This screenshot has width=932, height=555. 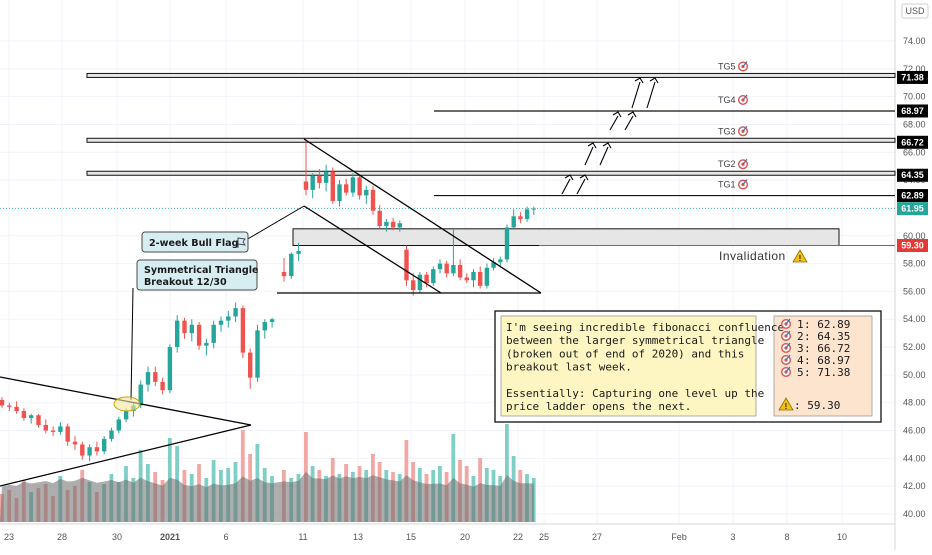 What do you see at coordinates (635, 393) in the screenshot?
I see `note-line: Essentially: Capturing one level up the` at bounding box center [635, 393].